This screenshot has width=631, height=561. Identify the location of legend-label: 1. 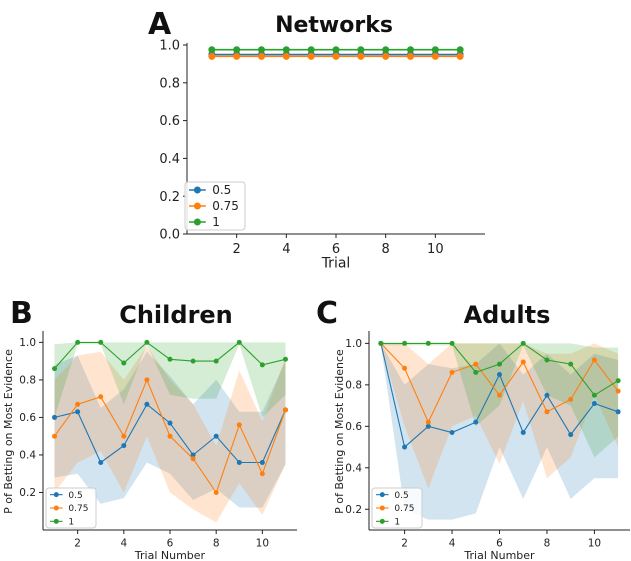
(397, 522).